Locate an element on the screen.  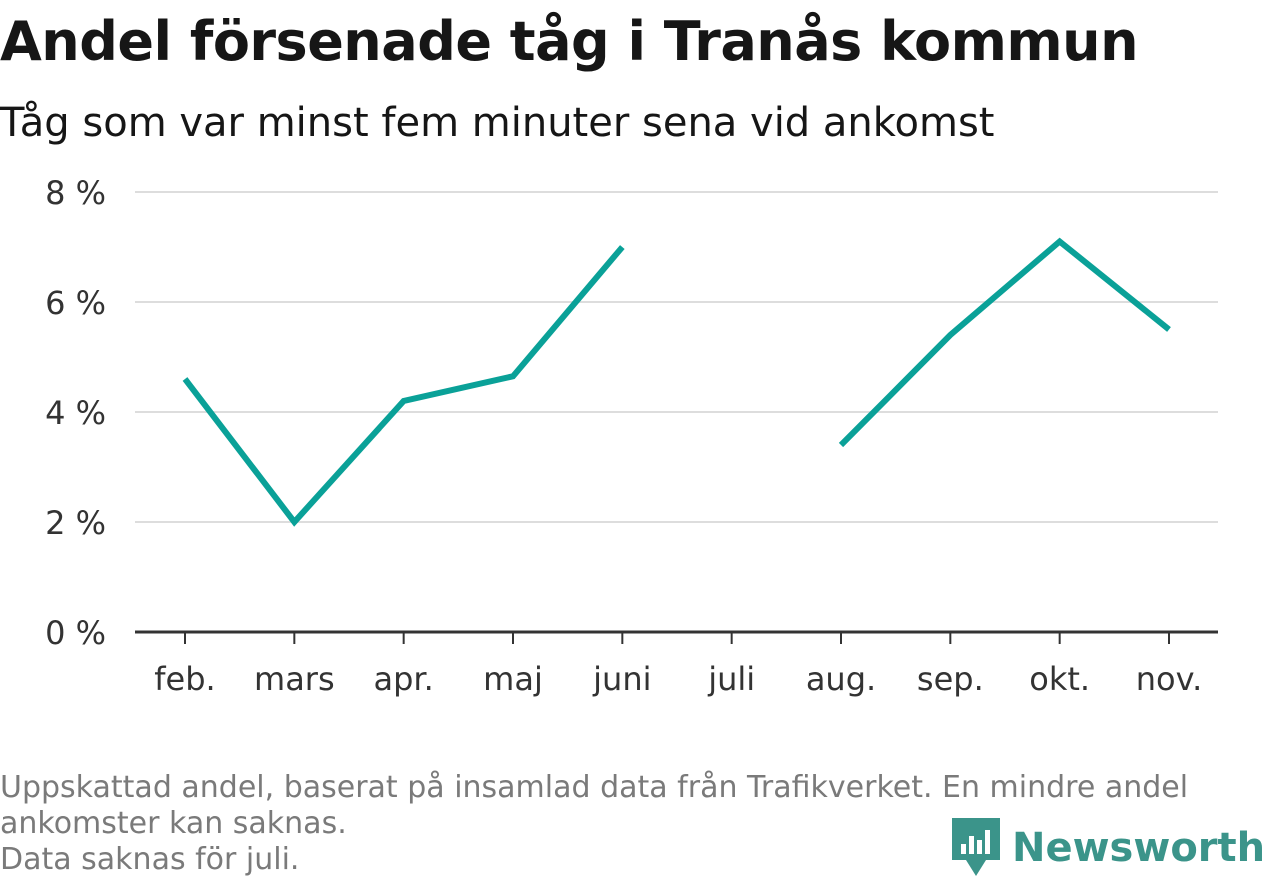
chart-title: Andel försenade tåg i Tranås kommun is located at coordinates (569, 41).